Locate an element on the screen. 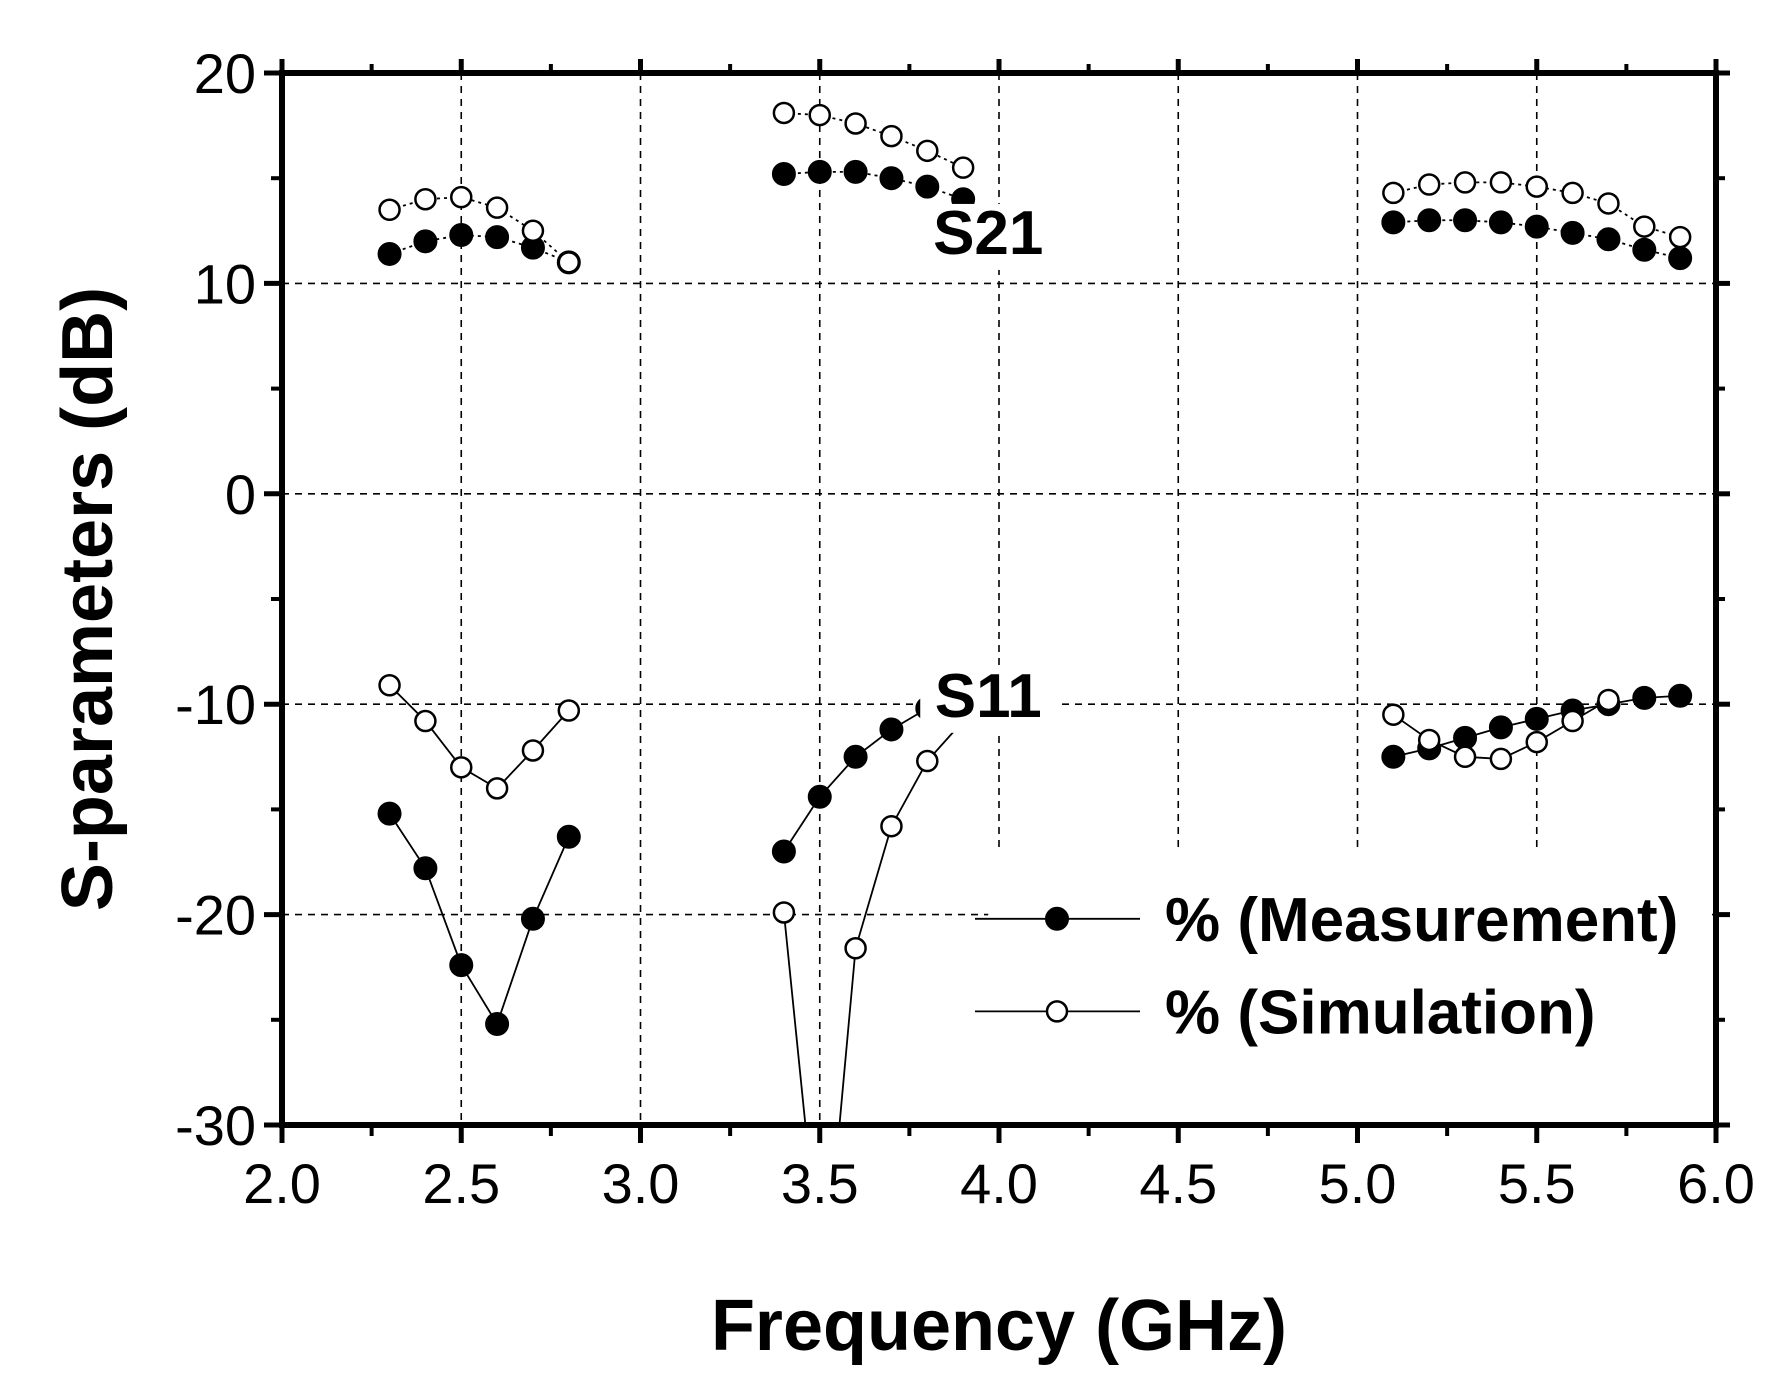 This screenshot has height=1394, width=1788. x-tick-label: 3.5 is located at coordinates (820, 1183).